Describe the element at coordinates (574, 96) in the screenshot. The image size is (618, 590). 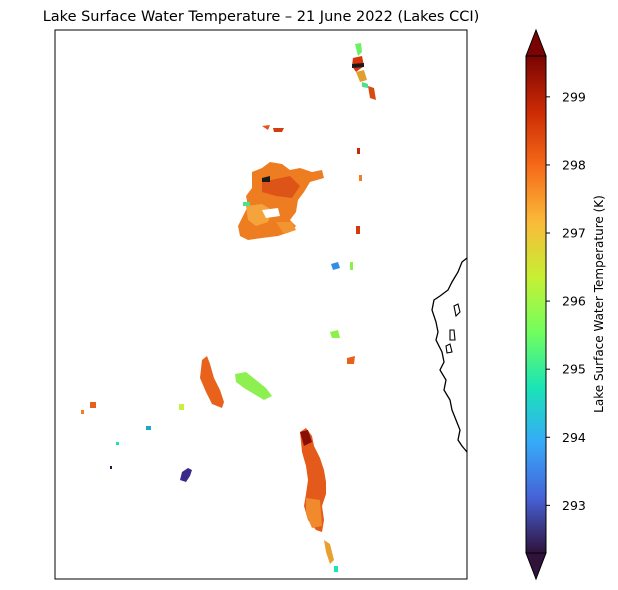
I see `colorbar-tick-label: 299` at that location.